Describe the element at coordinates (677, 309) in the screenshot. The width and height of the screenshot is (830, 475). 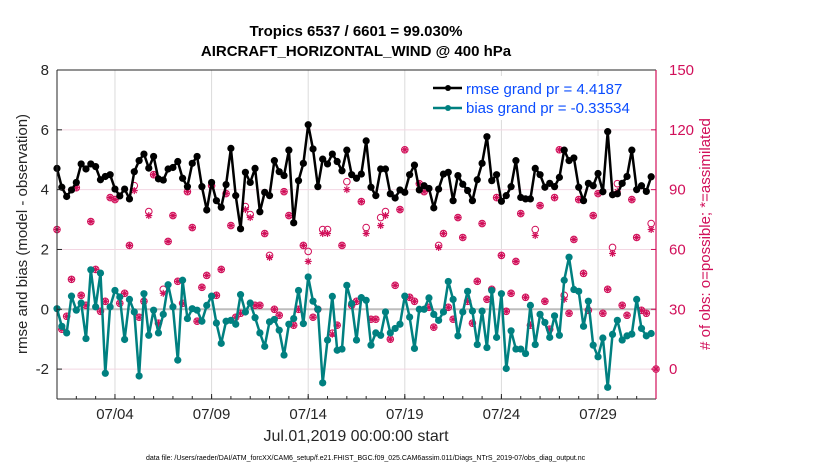
I see `y-right-tick-label: 30` at that location.